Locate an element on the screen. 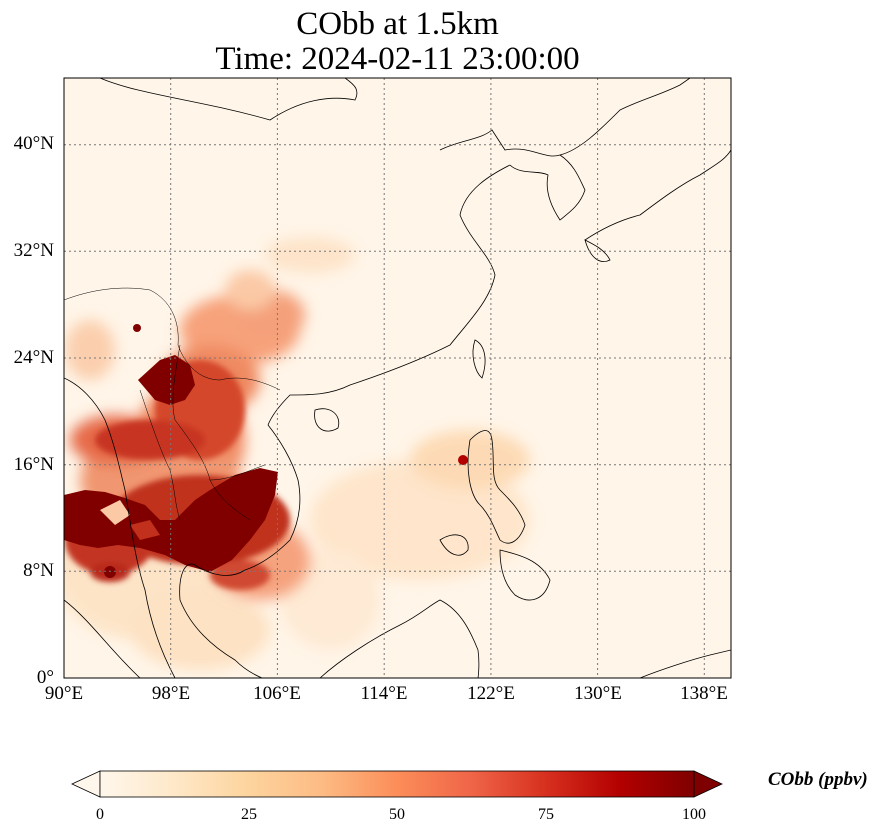 The height and width of the screenshot is (836, 887). lat-tick-label: 24°N is located at coordinates (33, 357).